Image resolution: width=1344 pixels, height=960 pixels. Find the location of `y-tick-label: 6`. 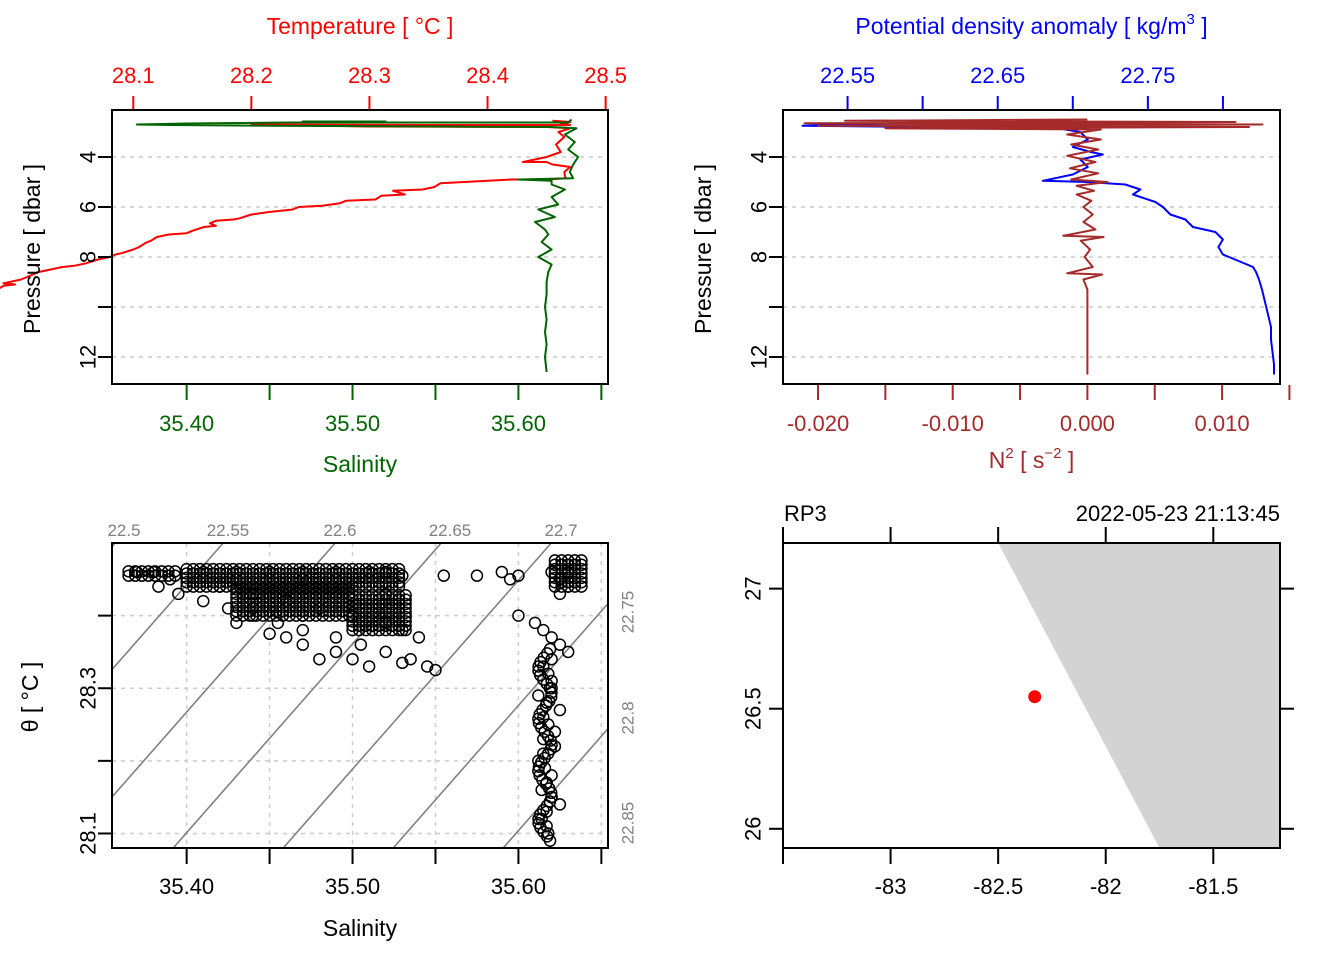

y-tick-label: 6 is located at coordinates (759, 207).